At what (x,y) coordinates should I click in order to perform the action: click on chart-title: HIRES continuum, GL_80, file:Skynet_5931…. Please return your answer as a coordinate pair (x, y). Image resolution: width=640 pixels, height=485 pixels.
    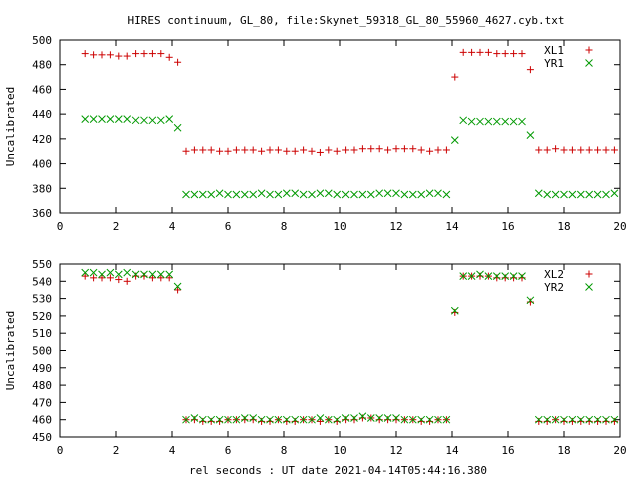
    Looking at the image, I should click on (345, 20).